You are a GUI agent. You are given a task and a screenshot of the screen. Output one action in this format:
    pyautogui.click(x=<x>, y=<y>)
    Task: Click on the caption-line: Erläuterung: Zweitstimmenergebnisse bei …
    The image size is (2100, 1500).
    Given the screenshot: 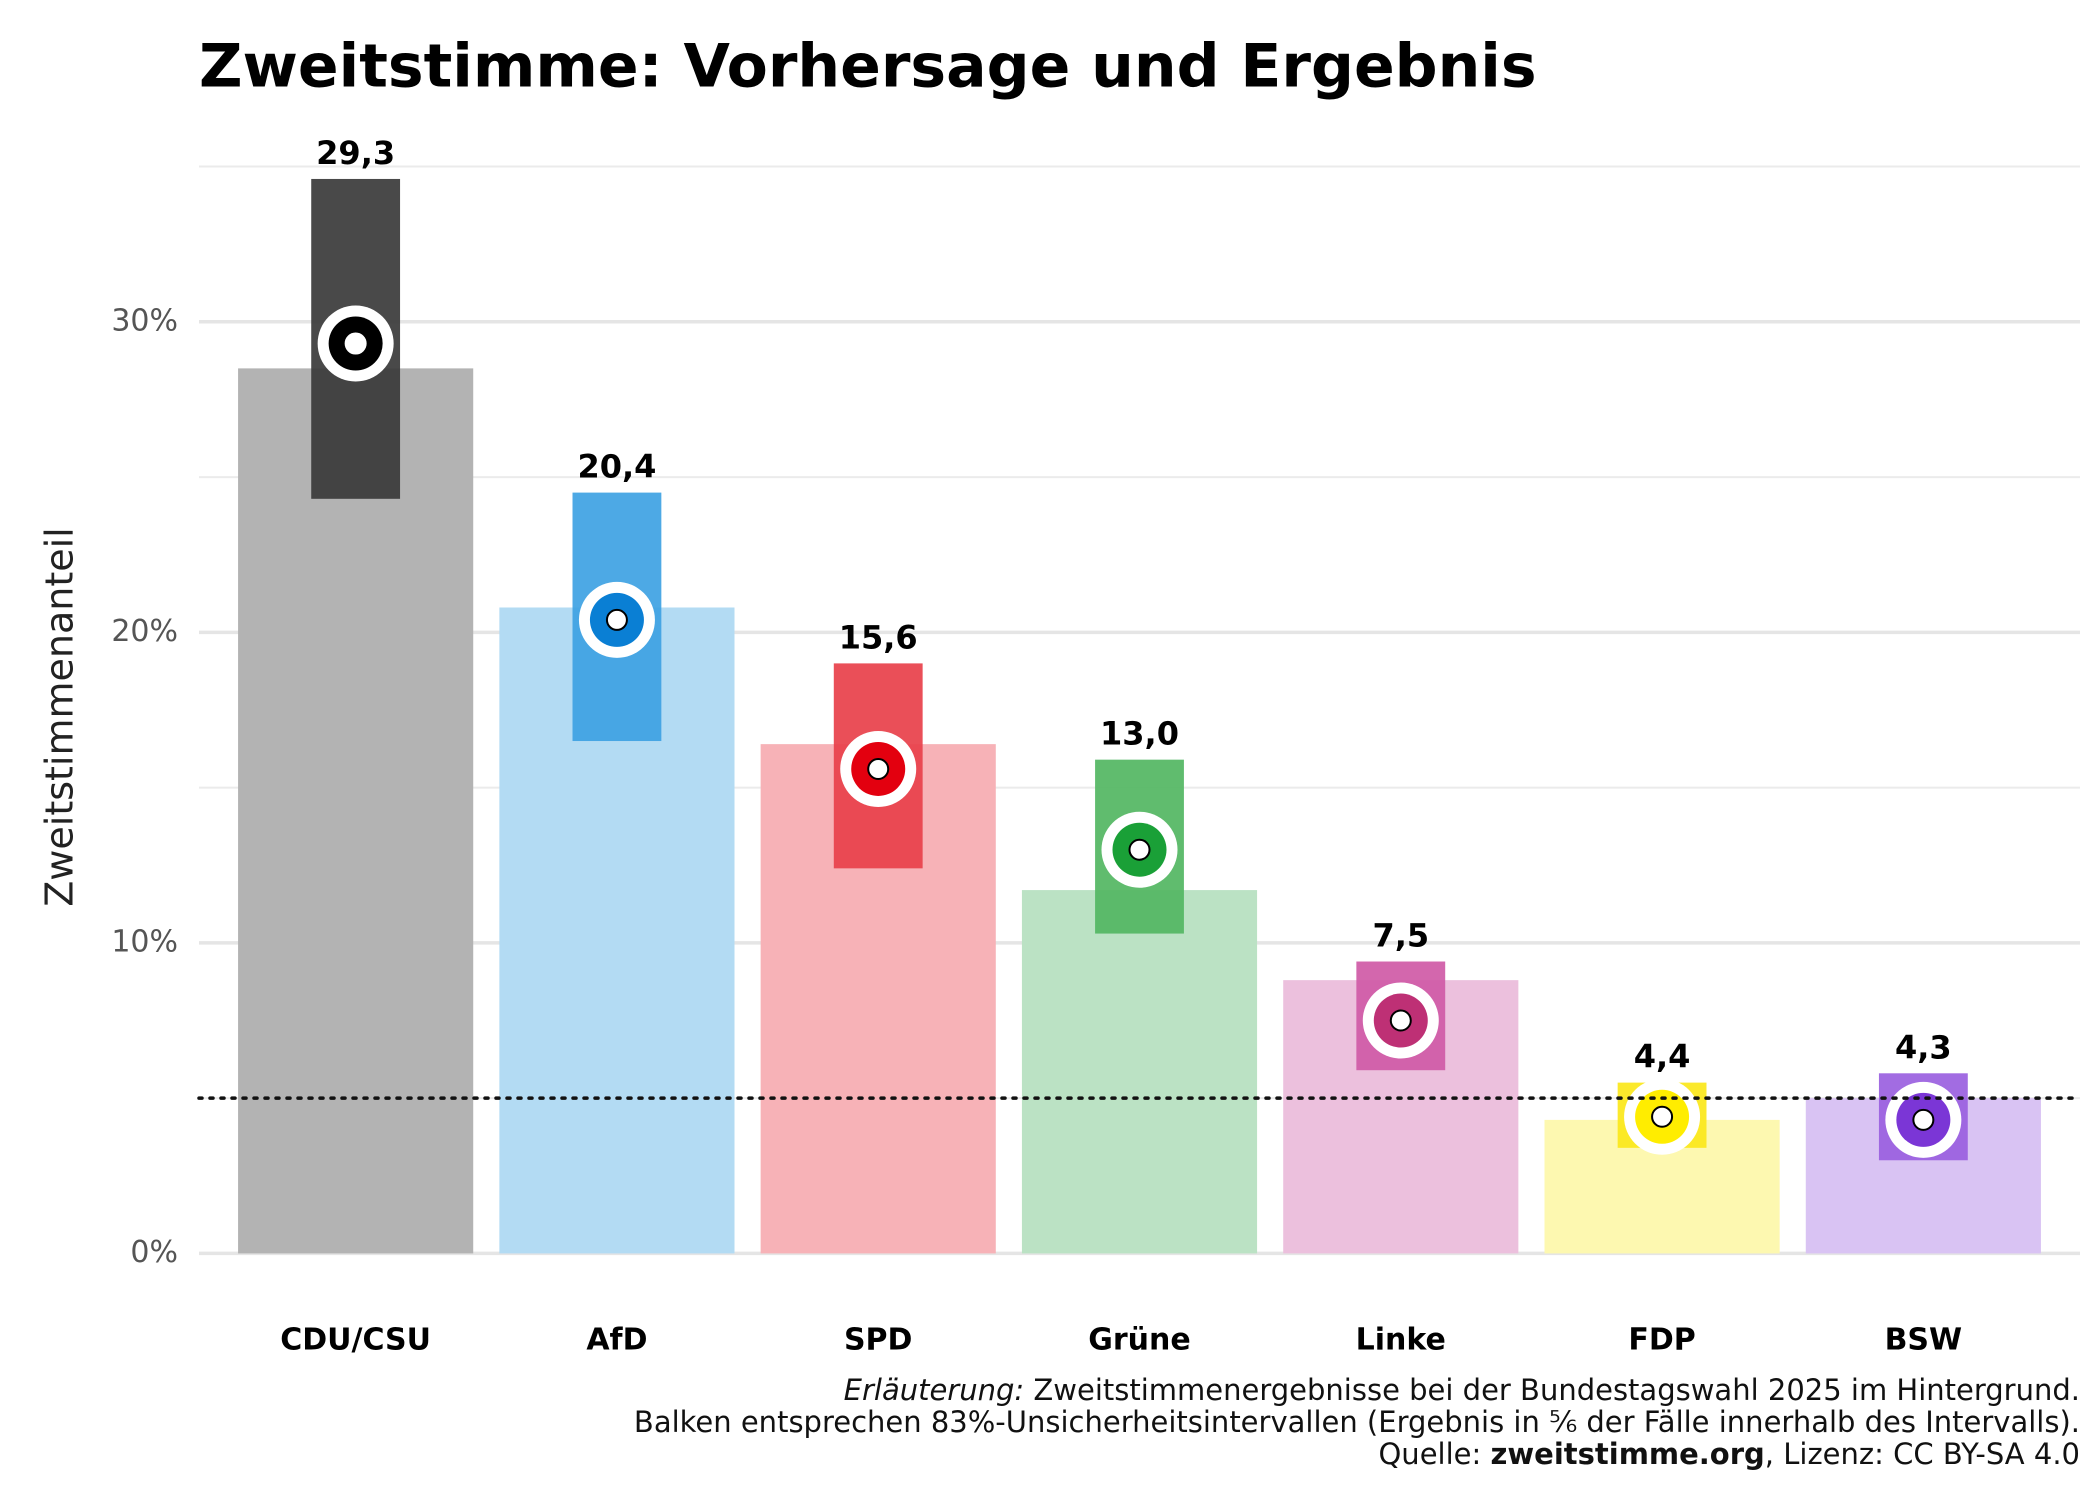 What is the action you would take?
    pyautogui.click(x=1462, y=1390)
    